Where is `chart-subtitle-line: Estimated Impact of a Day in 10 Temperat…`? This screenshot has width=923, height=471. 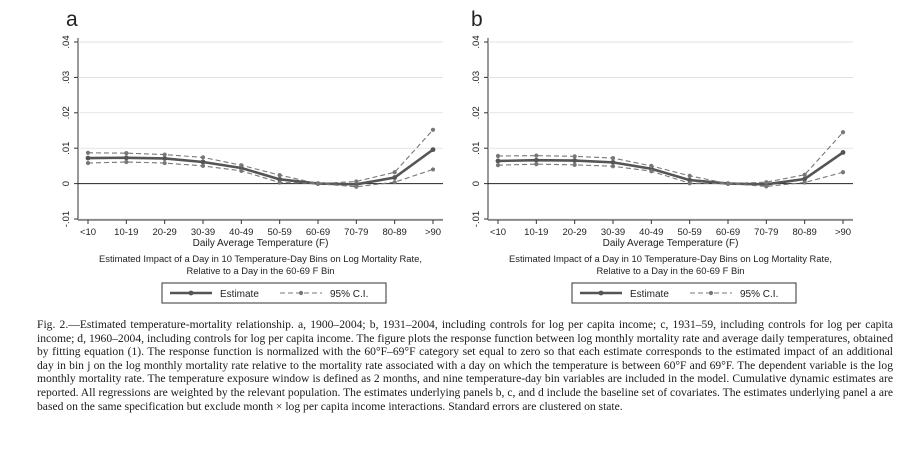 chart-subtitle-line: Estimated Impact of a Day in 10 Temperat… is located at coordinates (670, 258).